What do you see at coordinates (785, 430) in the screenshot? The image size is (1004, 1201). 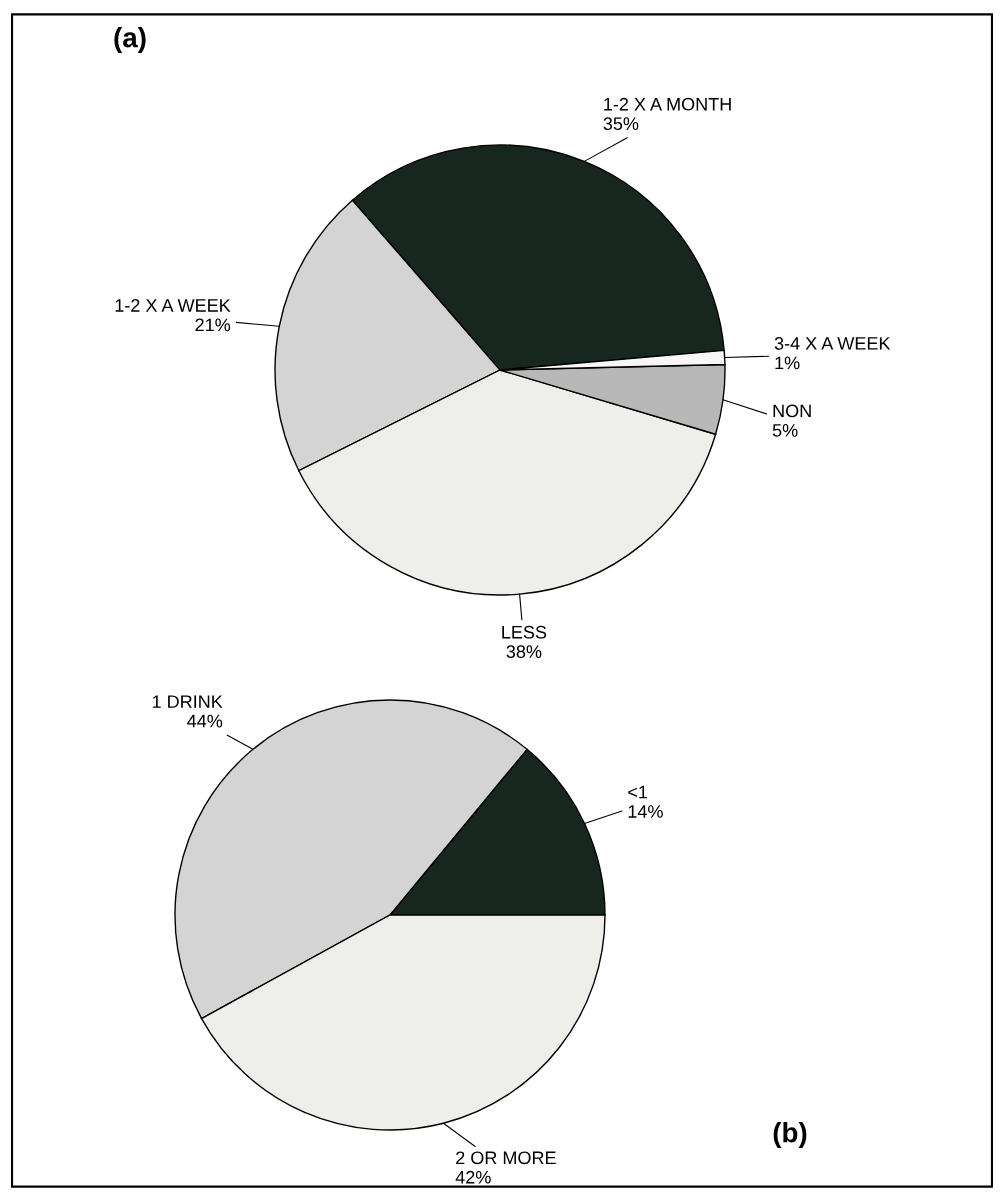 I see `data-label: 5%` at bounding box center [785, 430].